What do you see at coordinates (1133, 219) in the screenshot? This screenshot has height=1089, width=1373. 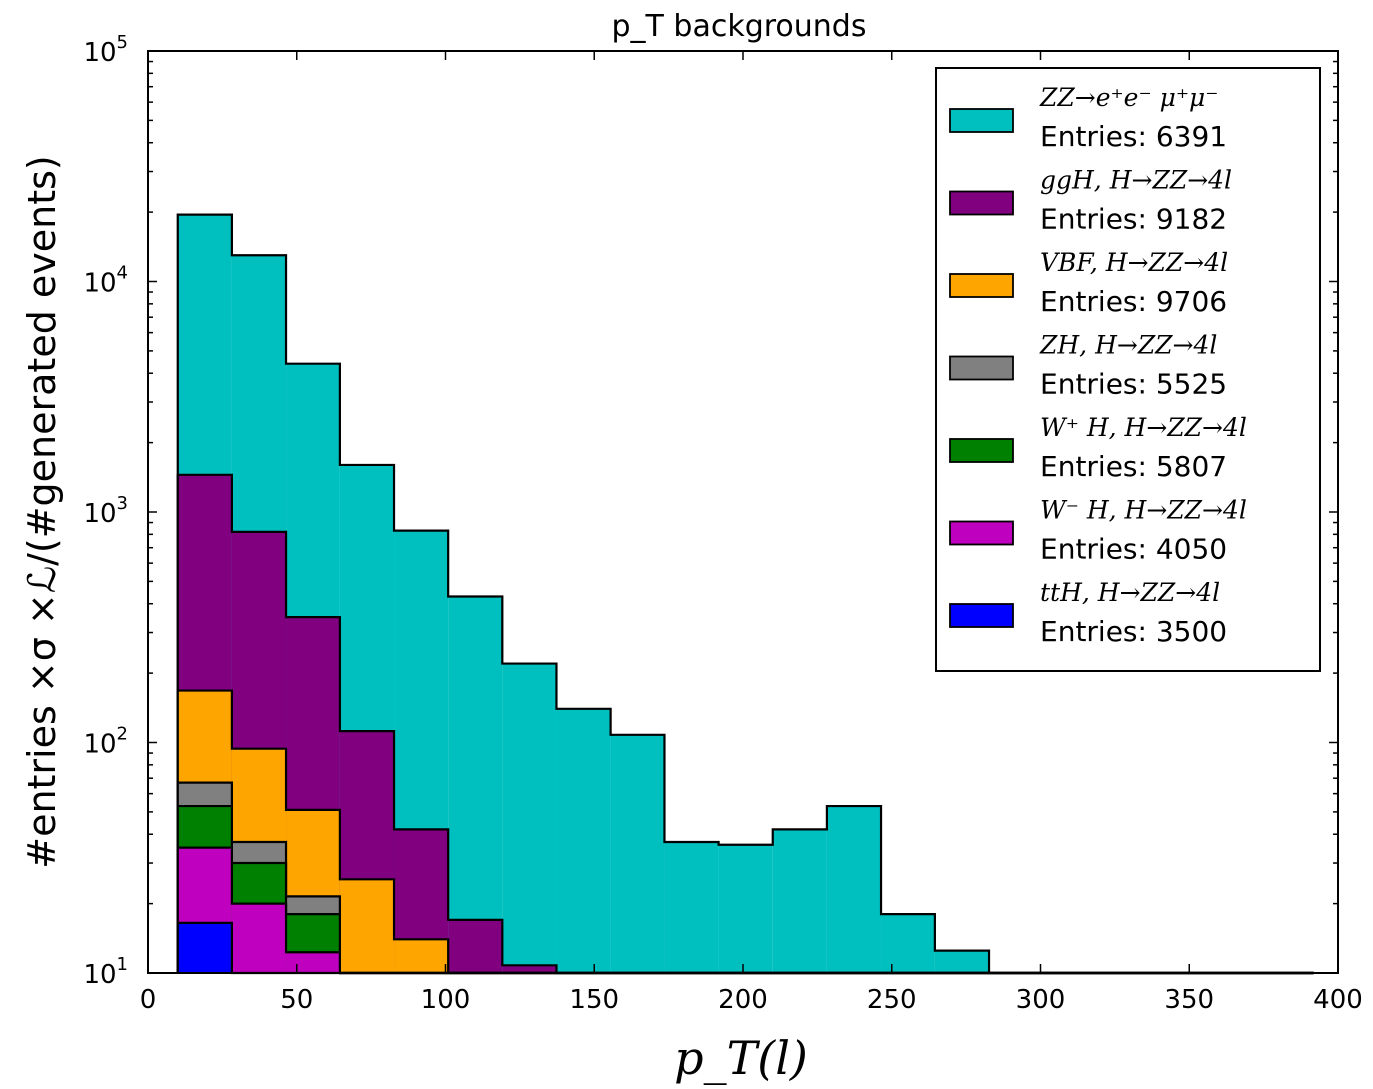 I see `legend-entries: Entries: 9182` at bounding box center [1133, 219].